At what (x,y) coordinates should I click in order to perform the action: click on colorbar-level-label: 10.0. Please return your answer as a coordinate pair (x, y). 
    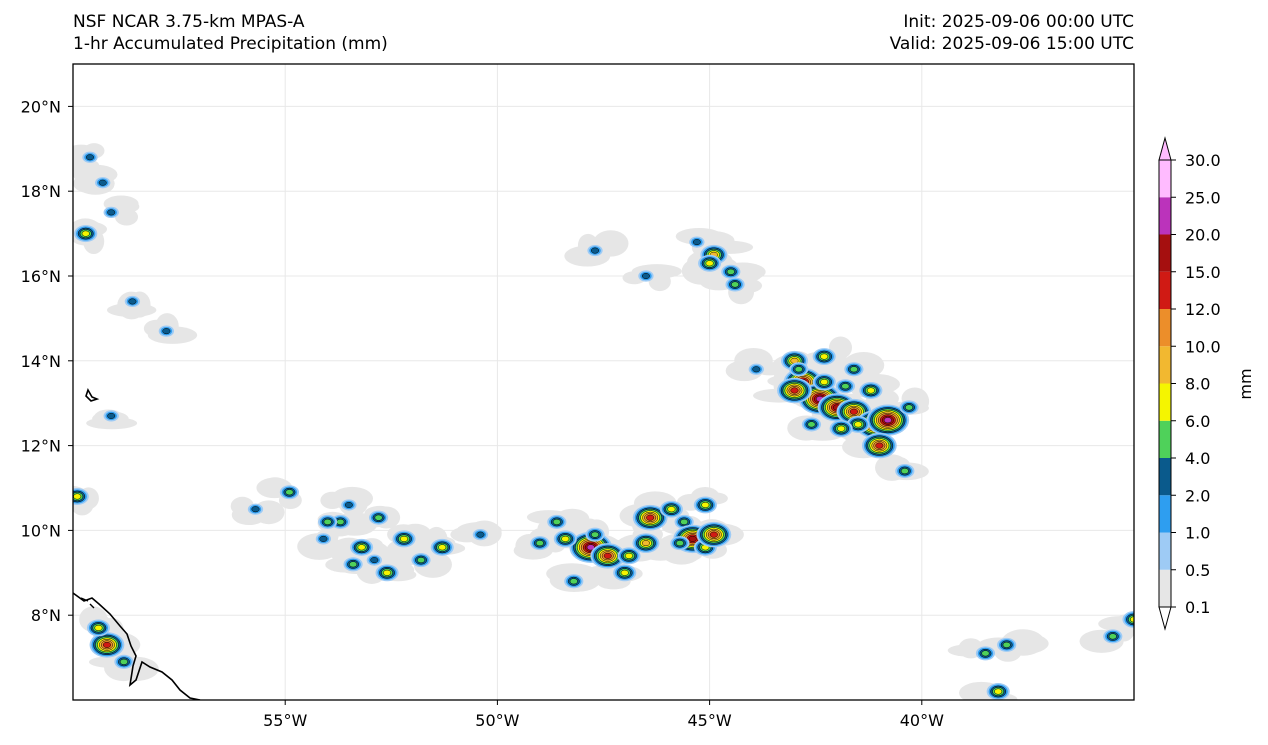
    Looking at the image, I should click on (1203, 346).